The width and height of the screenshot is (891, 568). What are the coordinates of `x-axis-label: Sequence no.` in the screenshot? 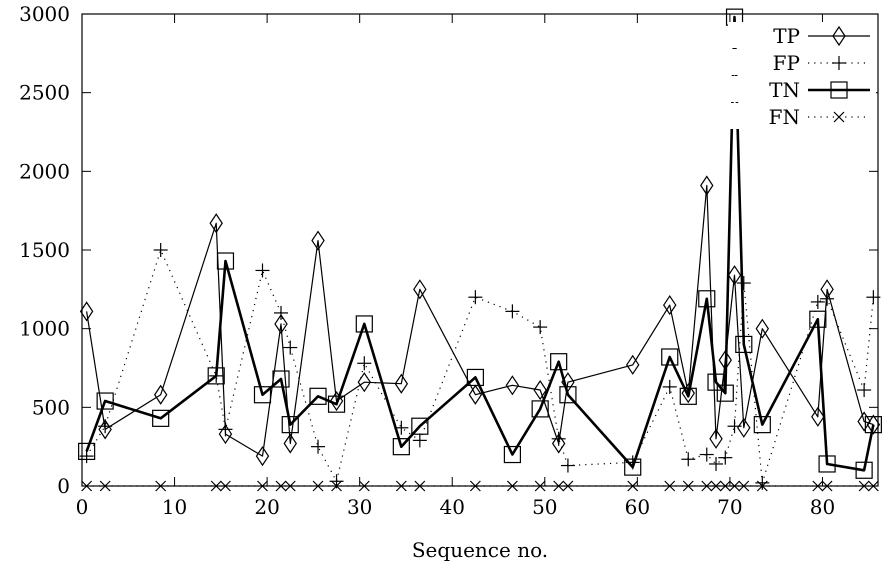 It's located at (480, 550).